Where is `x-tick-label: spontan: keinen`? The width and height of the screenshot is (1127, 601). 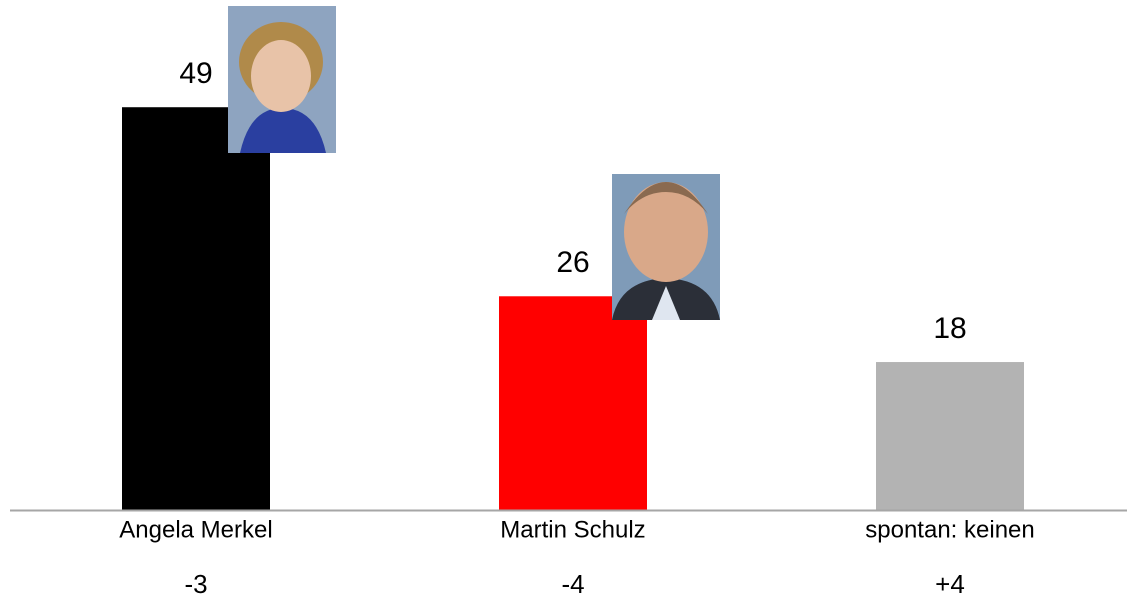
x-tick-label: spontan: keinen is located at coordinates (949, 529).